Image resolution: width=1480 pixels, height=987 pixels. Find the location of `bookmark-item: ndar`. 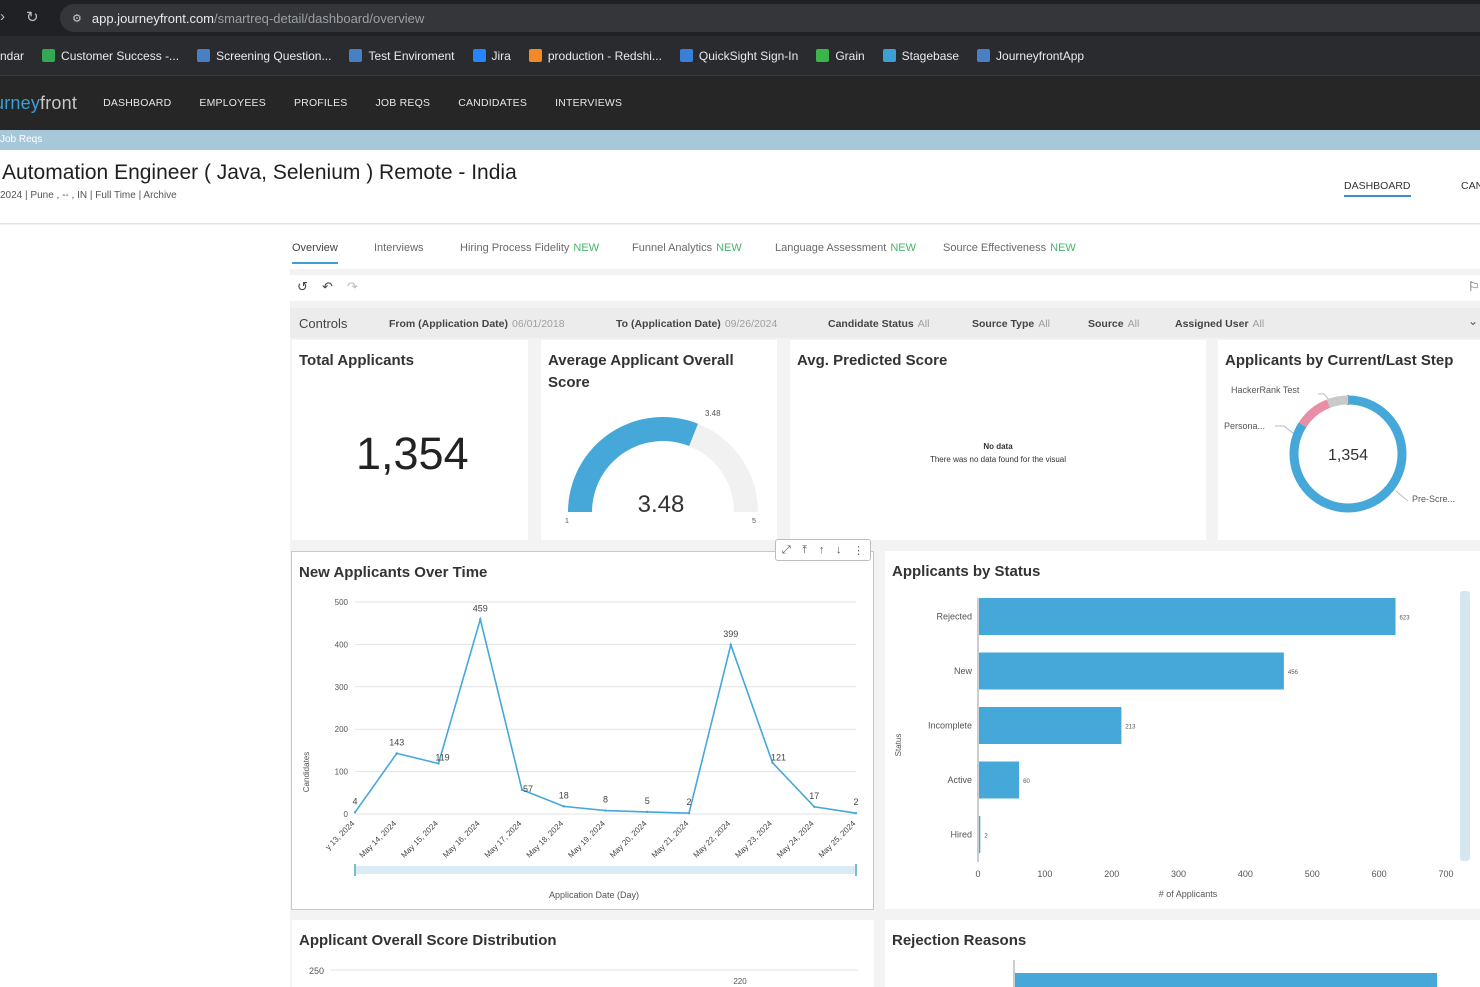

bookmark-item: ndar is located at coordinates (12, 56).